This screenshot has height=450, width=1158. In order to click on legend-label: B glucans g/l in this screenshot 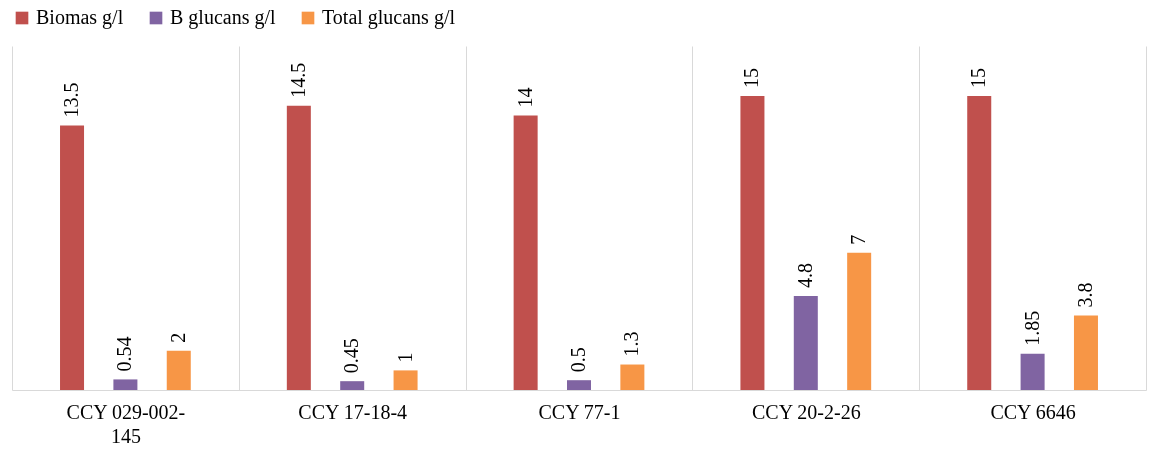, I will do `click(223, 17)`.